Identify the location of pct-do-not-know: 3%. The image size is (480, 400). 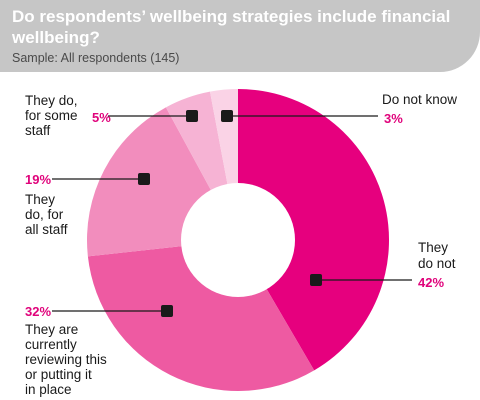
(393, 118).